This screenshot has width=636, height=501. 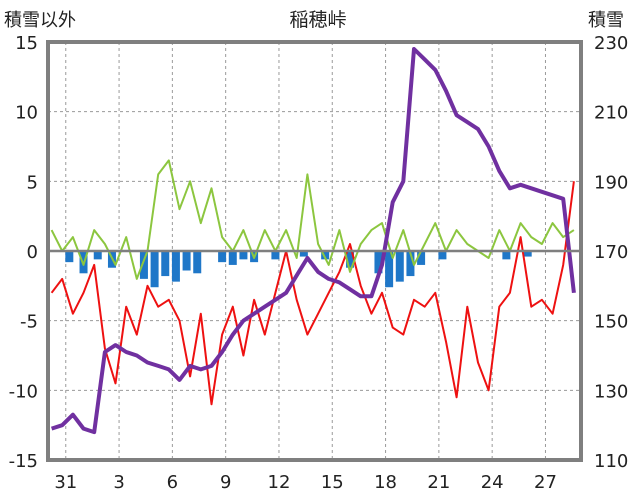 I want to click on y-tick-left-label: 0, so click(x=32, y=252).